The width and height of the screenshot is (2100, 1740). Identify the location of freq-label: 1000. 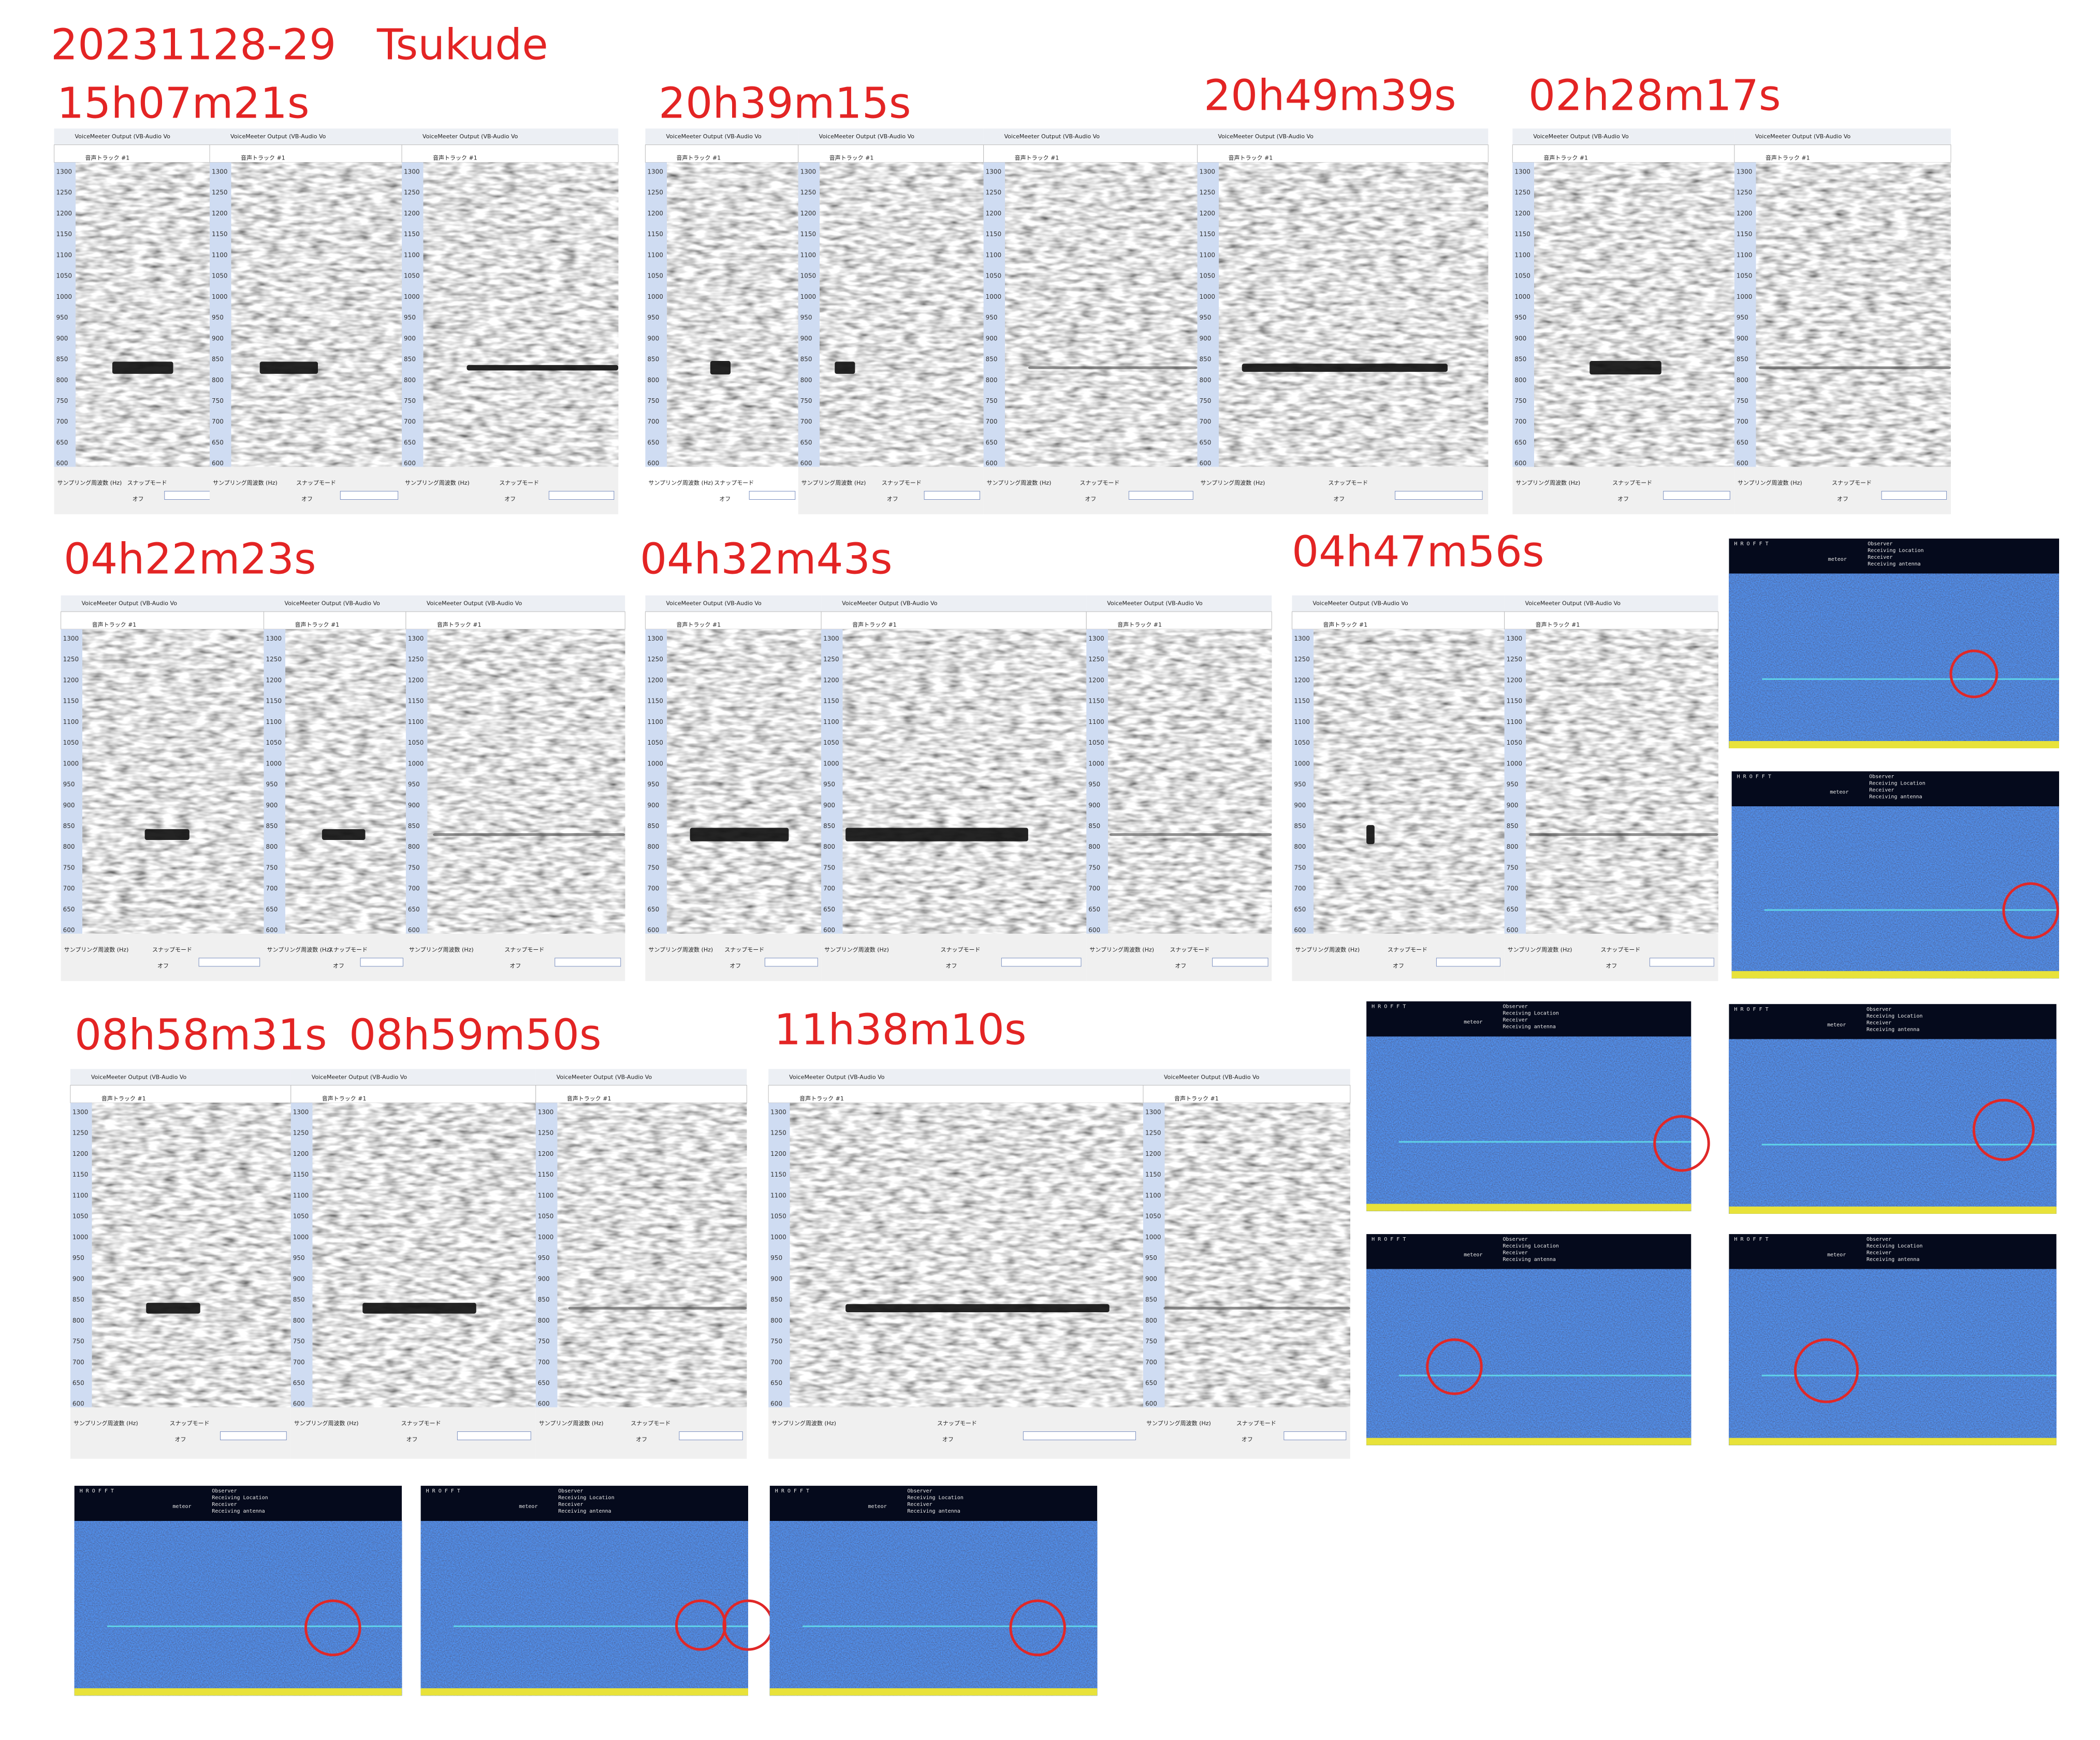
(416, 764).